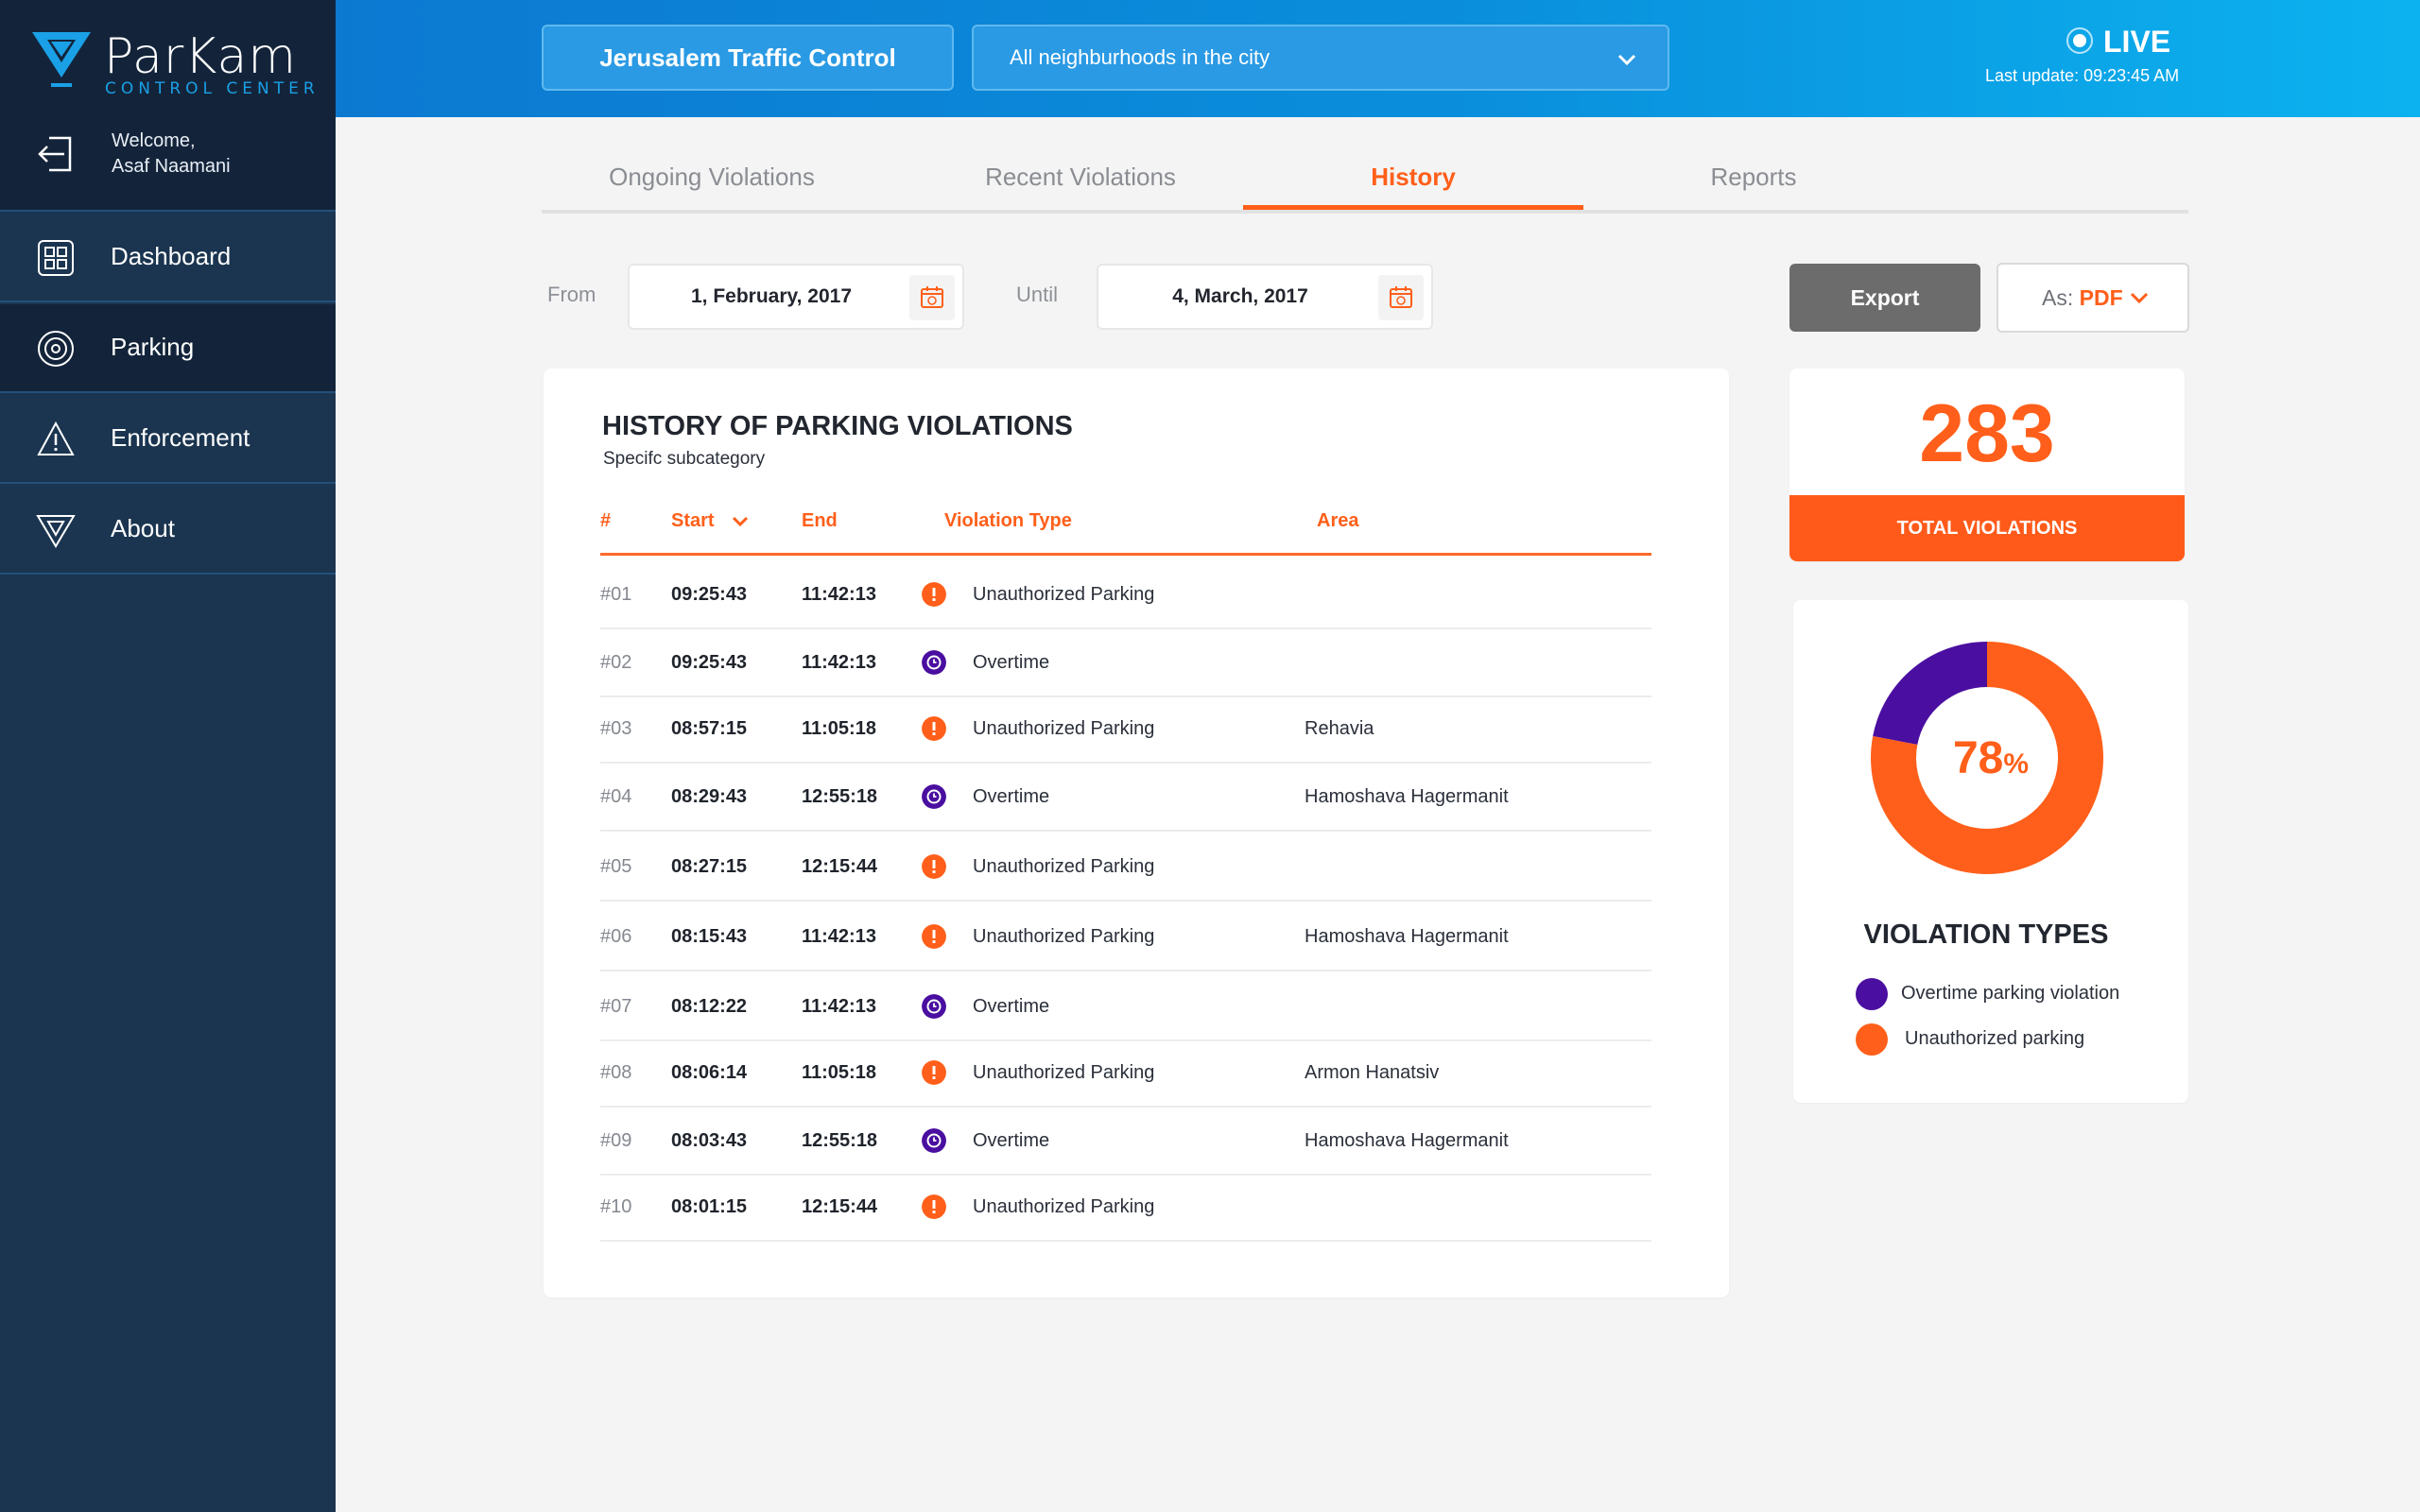  Describe the element at coordinates (1125, 663) in the screenshot. I see `table-row: #02 09:25:43 11:42:13 Overtime` at that location.